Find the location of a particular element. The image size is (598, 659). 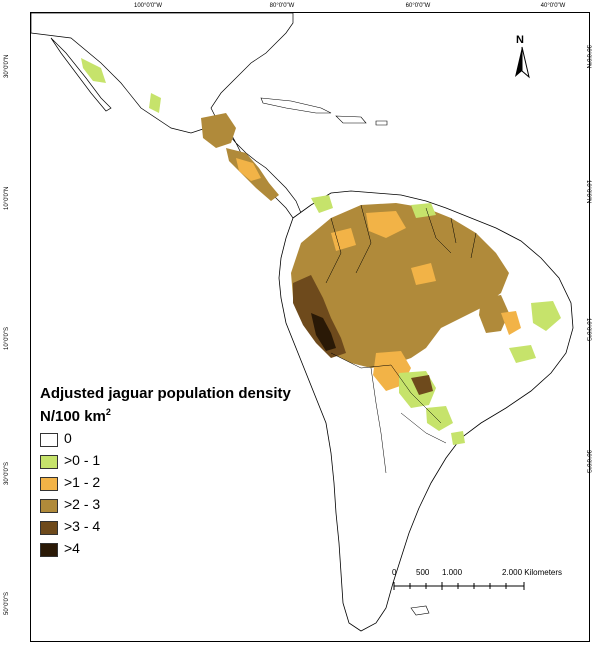

legend-label-4: >3 - 4 is located at coordinates (82, 526).